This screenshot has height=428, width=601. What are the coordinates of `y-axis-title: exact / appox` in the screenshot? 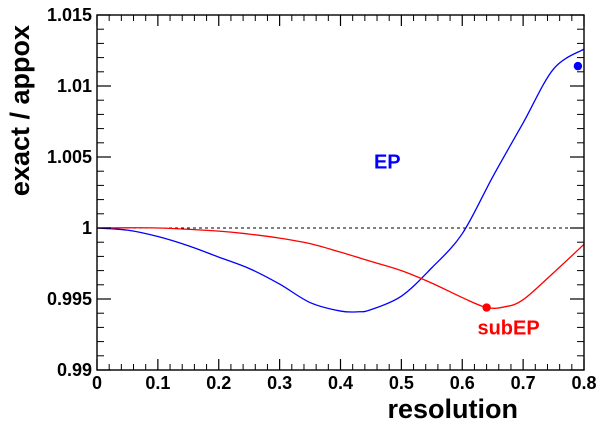 It's located at (20, 110).